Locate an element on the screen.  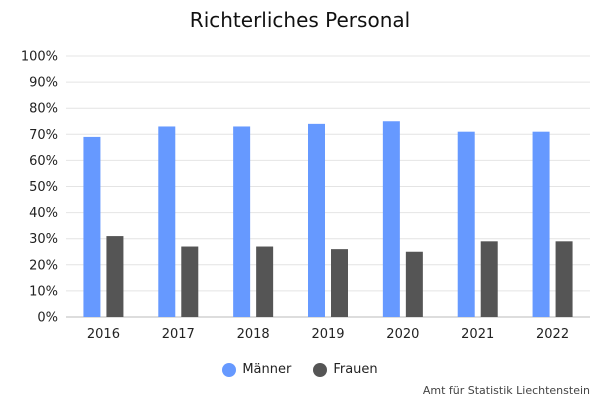
bar-frauen-2021 is located at coordinates (489, 279).